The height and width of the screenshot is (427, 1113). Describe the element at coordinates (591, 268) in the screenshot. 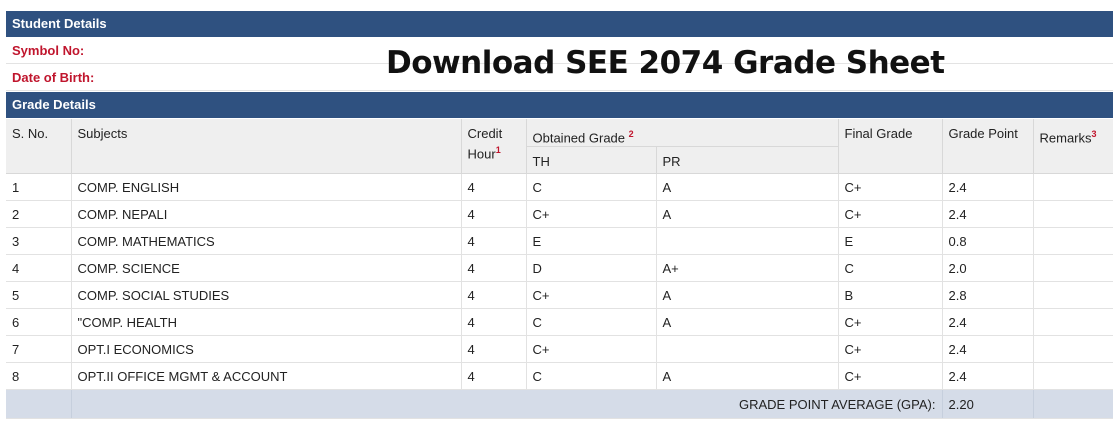

I see `cell-th: D` at that location.